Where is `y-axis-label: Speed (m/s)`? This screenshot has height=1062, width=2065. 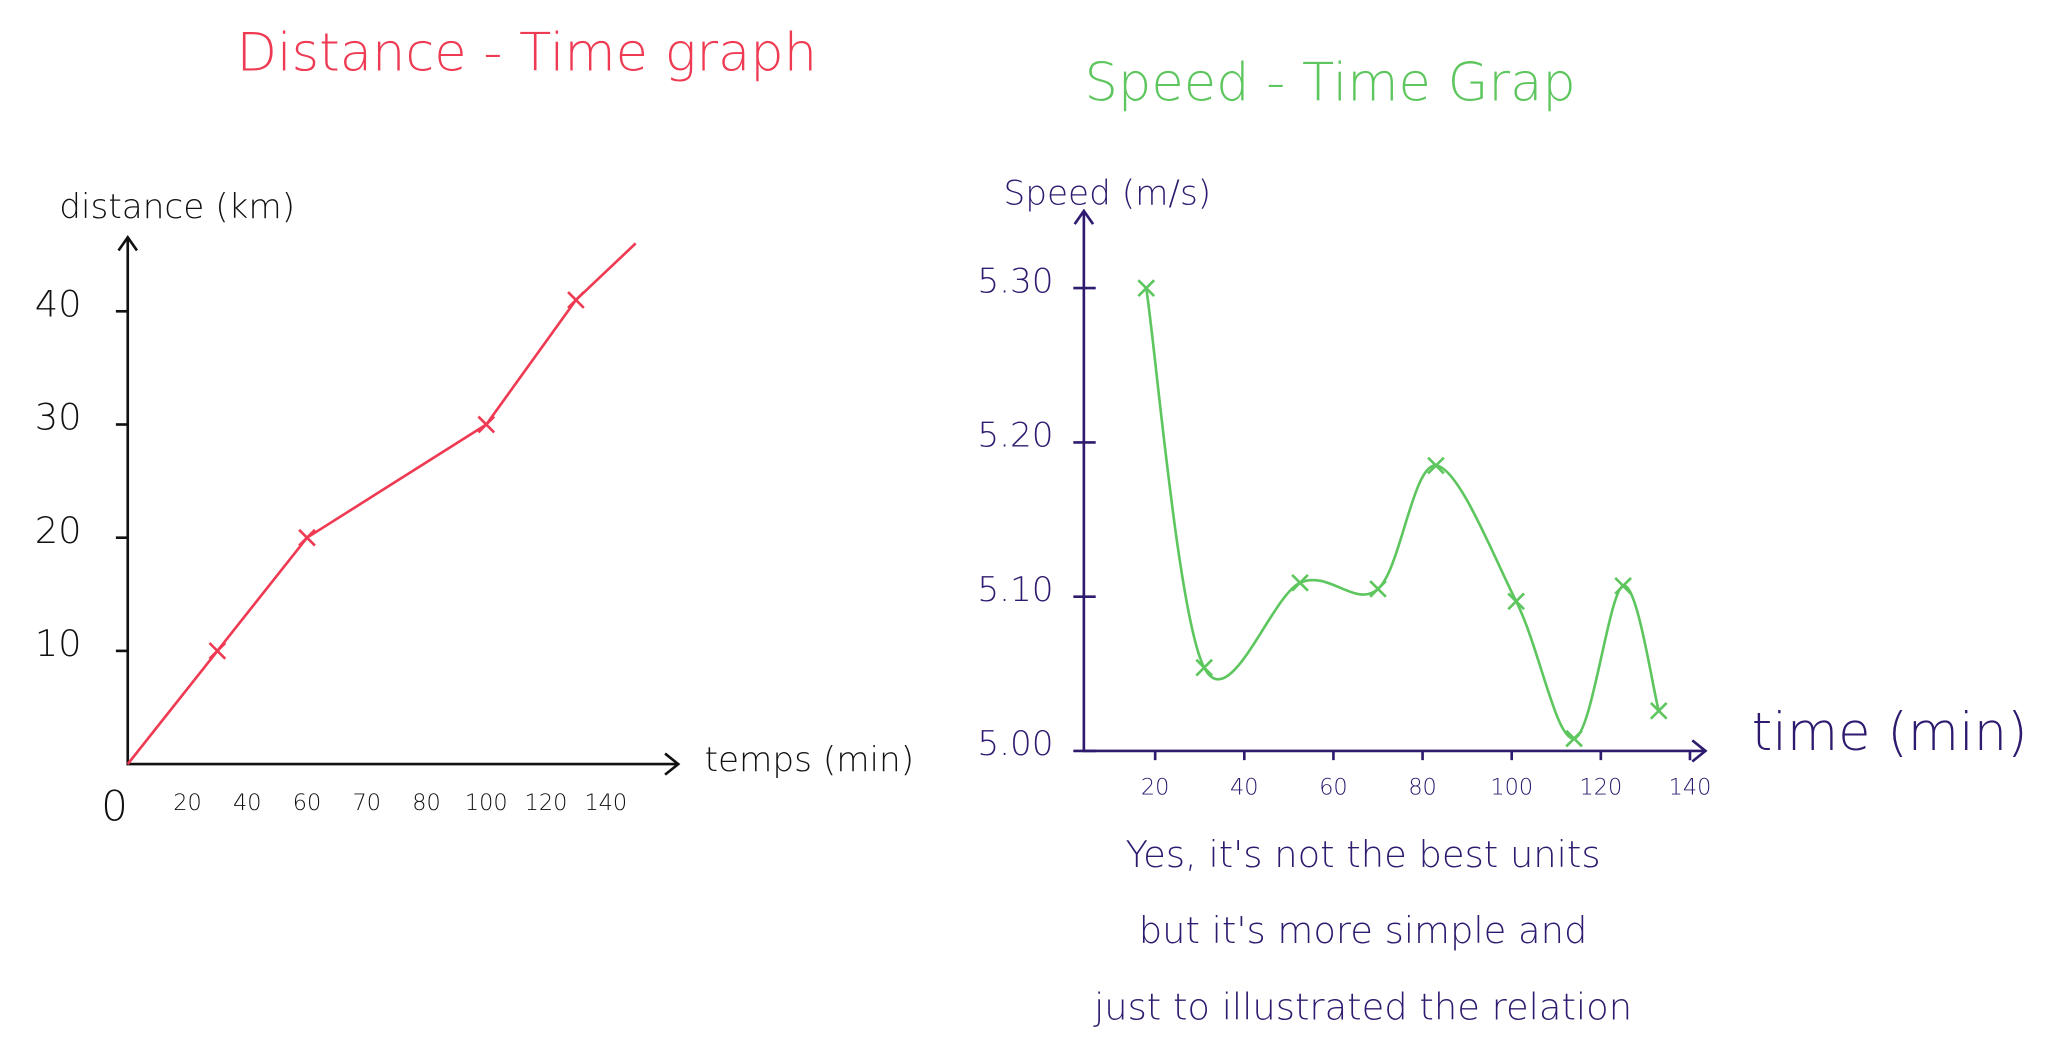 y-axis-label: Speed (m/s) is located at coordinates (1108, 194).